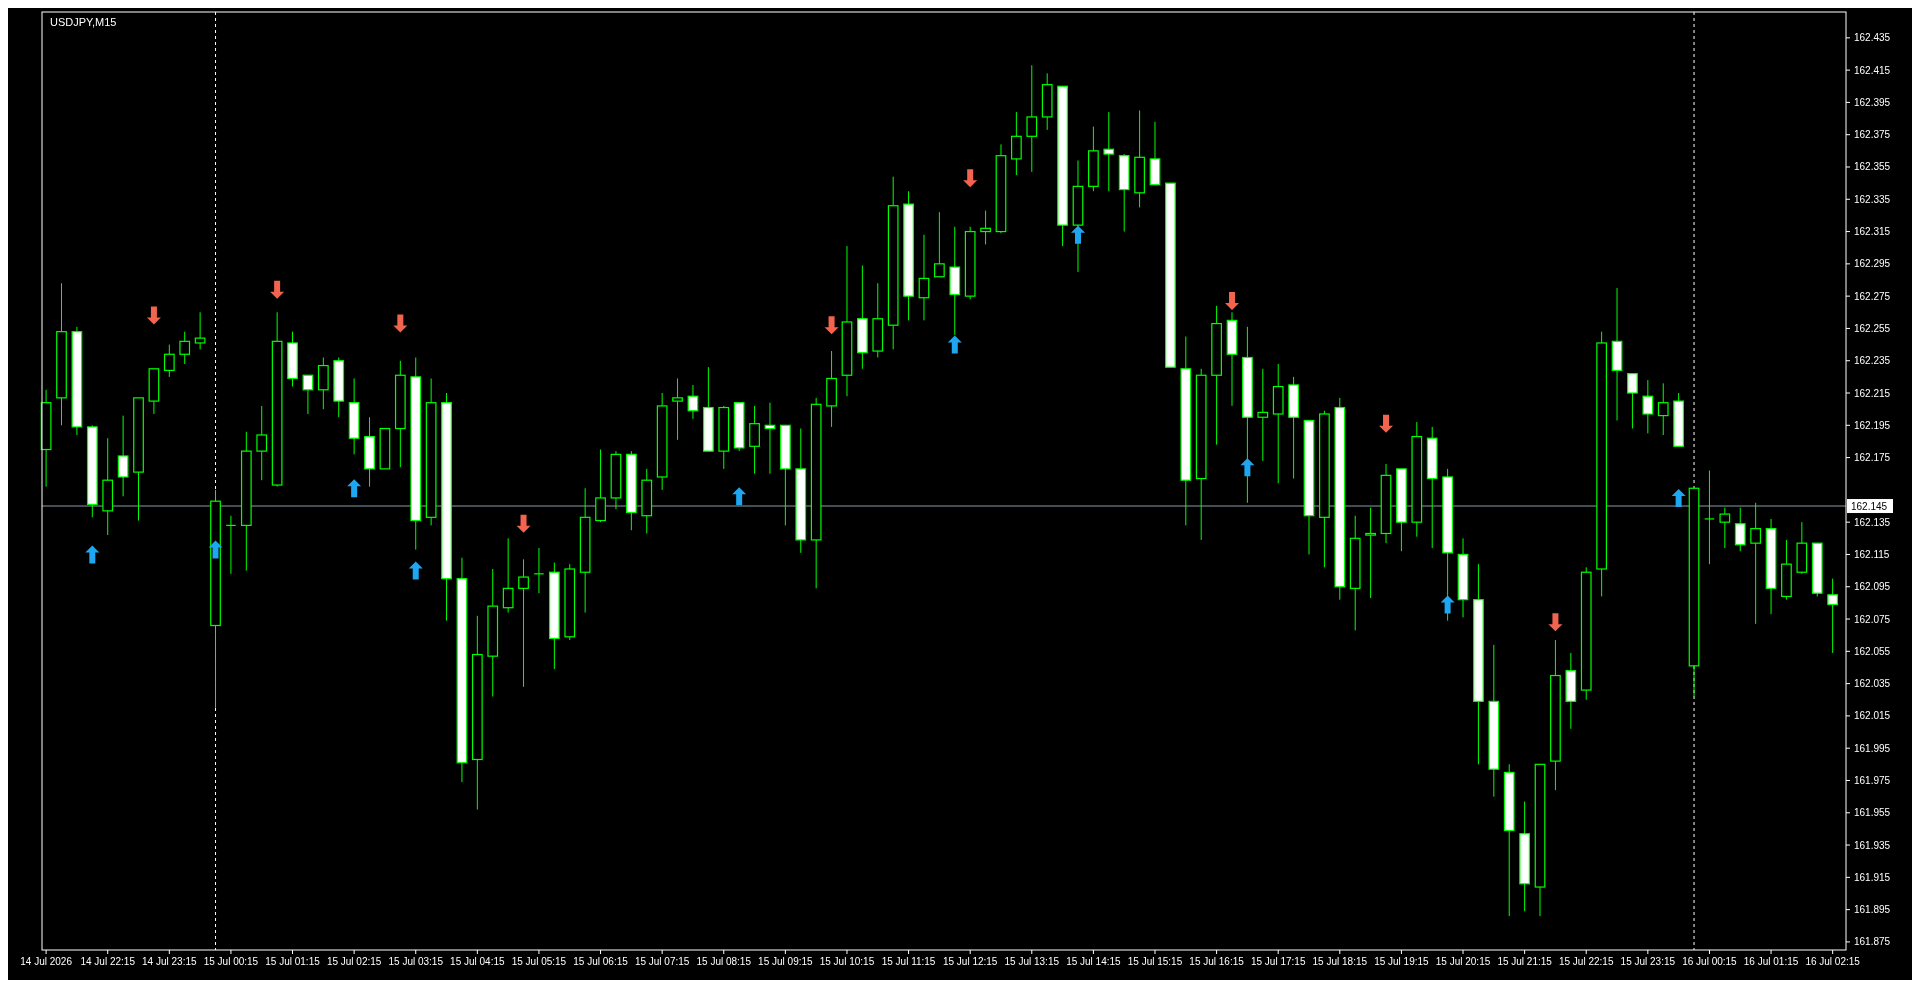 Image resolution: width=1920 pixels, height=988 pixels. I want to click on y-tick-label: 162.175, so click(1872, 458).